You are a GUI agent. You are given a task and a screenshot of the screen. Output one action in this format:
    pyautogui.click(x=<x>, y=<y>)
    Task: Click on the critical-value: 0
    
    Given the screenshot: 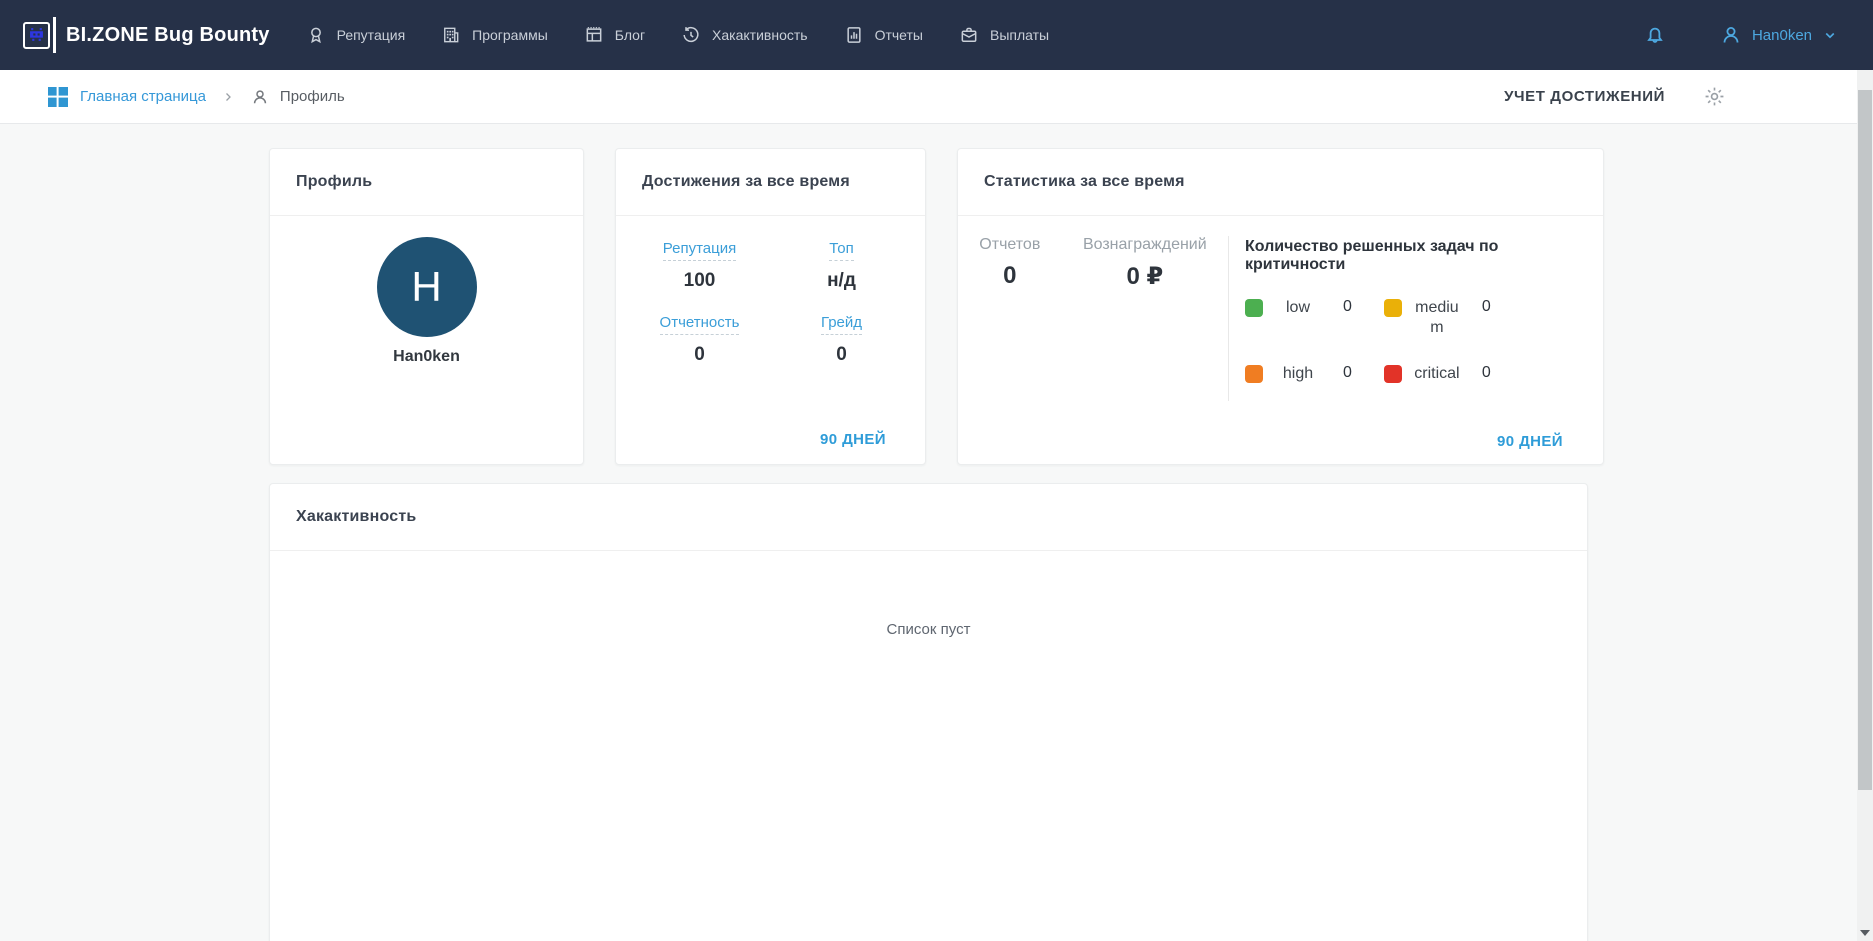 What is the action you would take?
    pyautogui.click(x=1486, y=372)
    